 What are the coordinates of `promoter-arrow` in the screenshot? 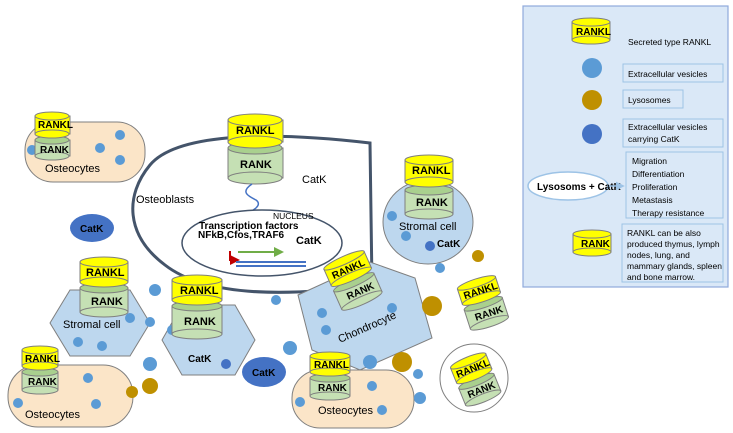 It's located at (234, 258).